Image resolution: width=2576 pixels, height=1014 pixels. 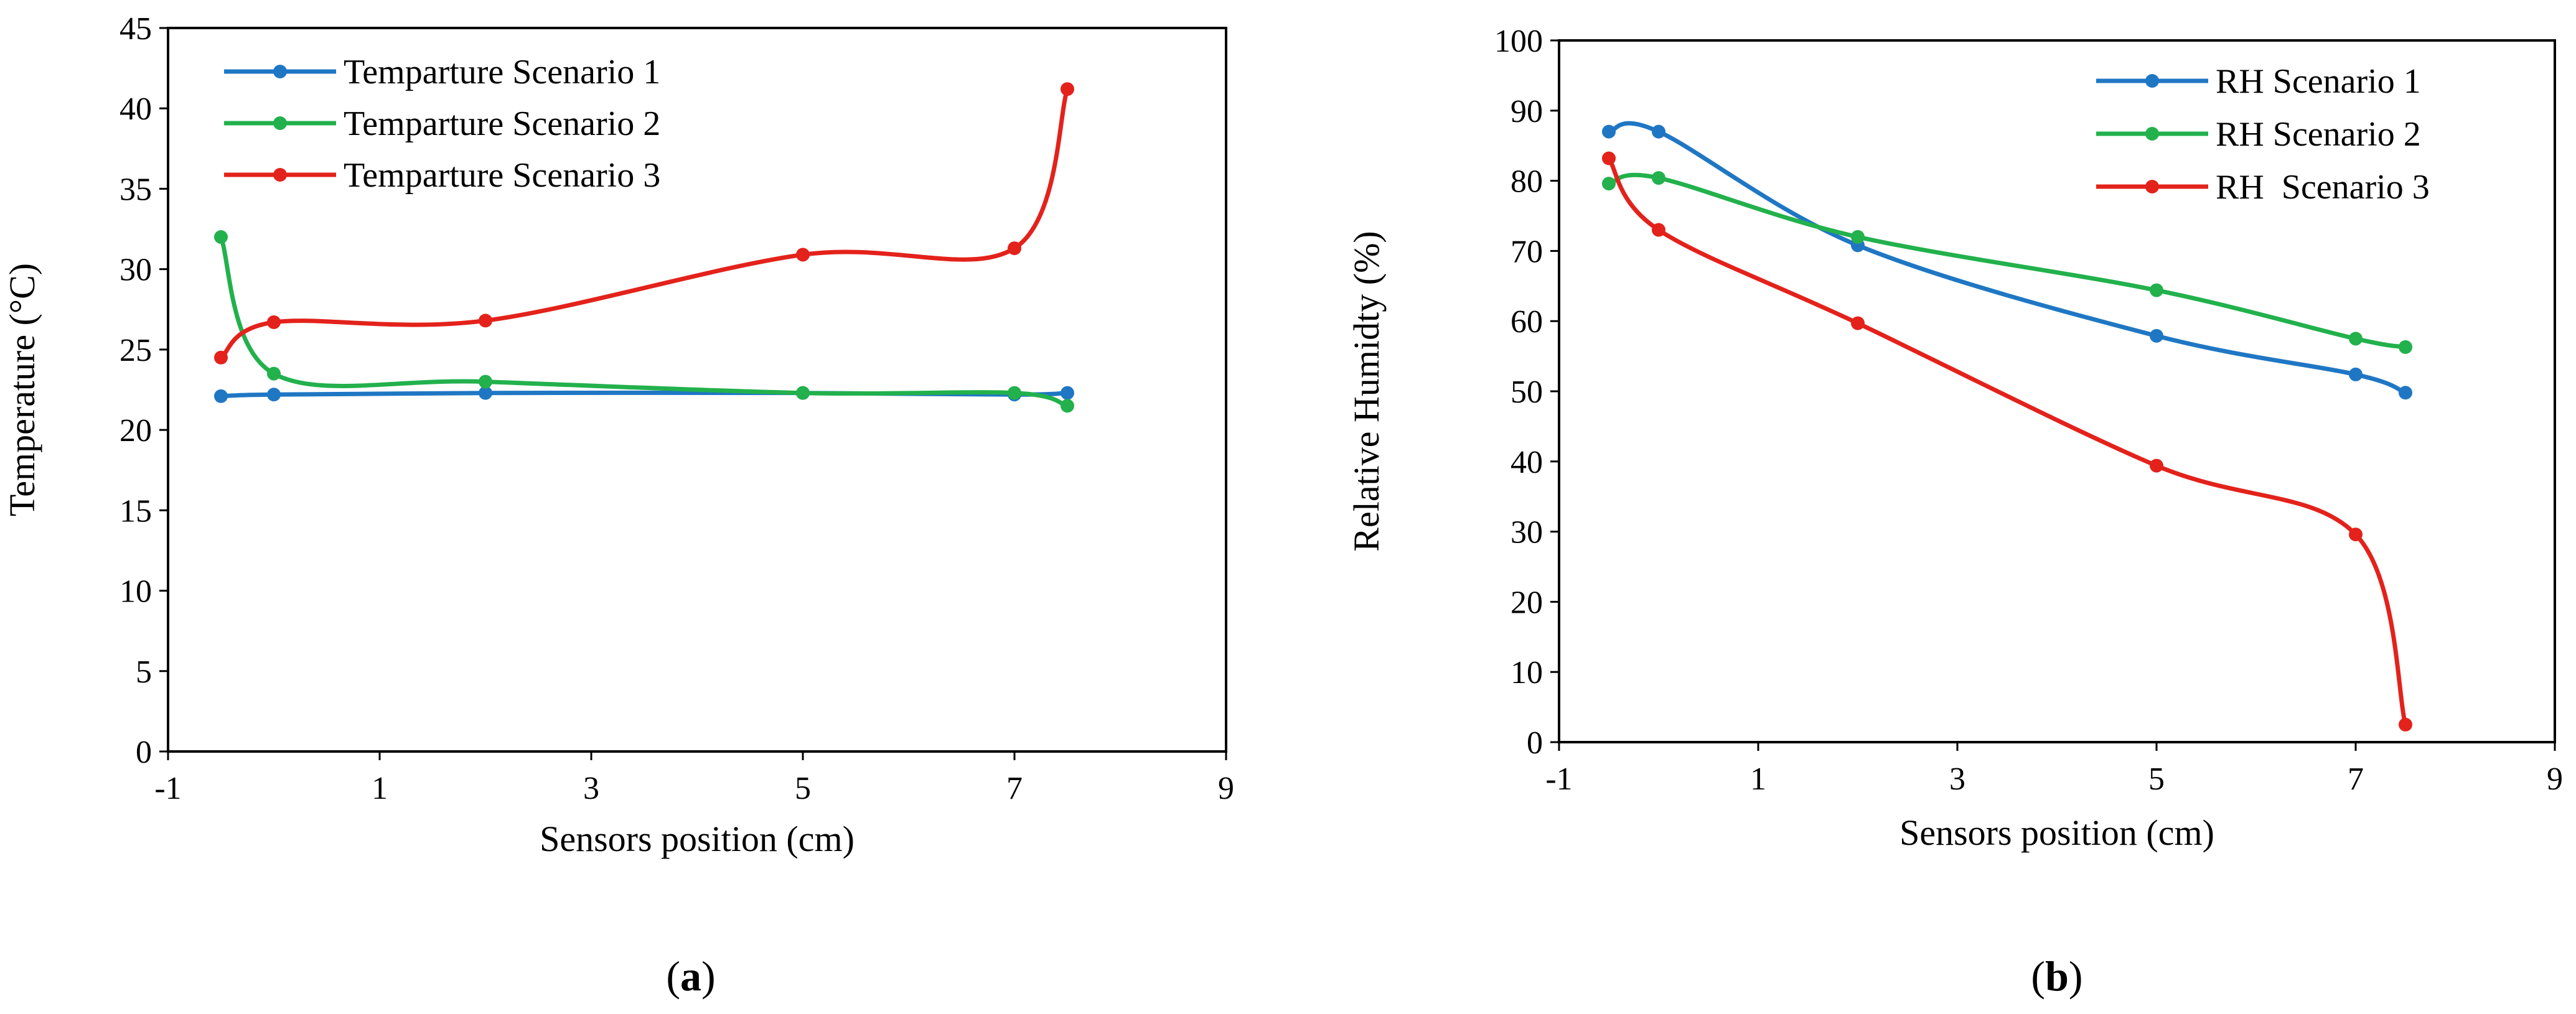 I want to click on figure-caption: (a), so click(x=690, y=976).